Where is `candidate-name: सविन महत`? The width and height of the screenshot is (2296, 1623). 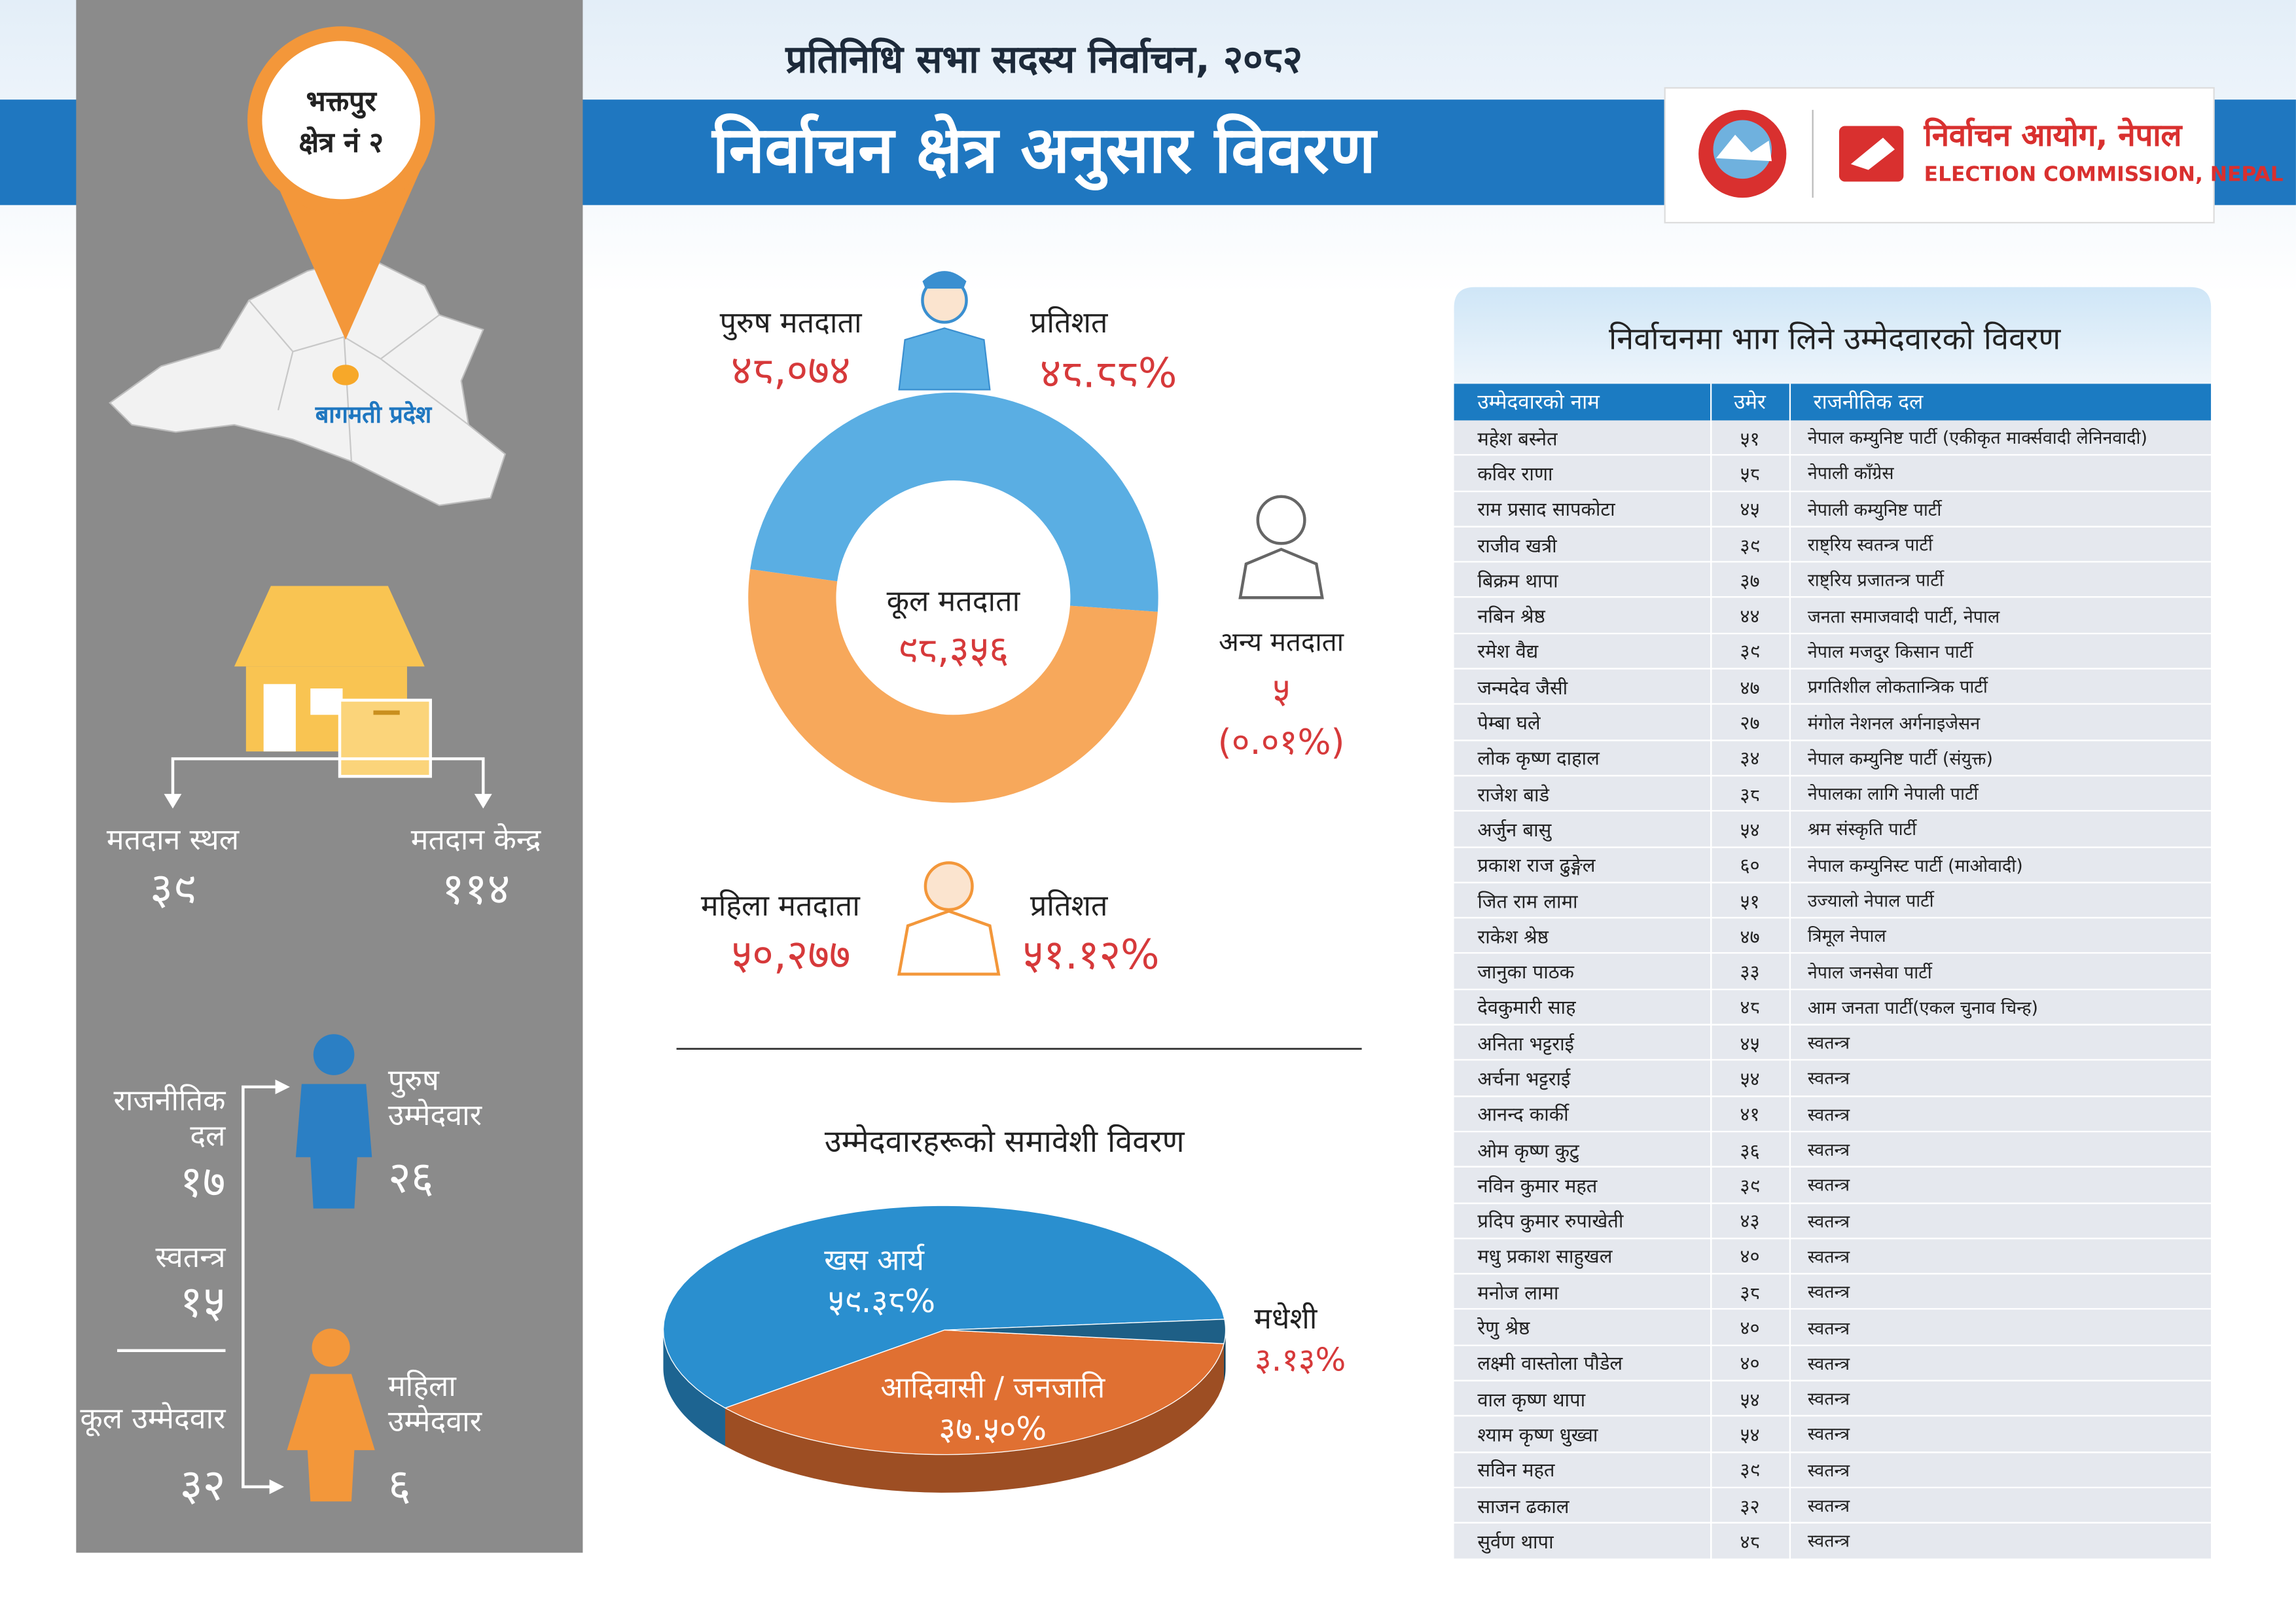
candidate-name: सविन महत is located at coordinates (1583, 1470).